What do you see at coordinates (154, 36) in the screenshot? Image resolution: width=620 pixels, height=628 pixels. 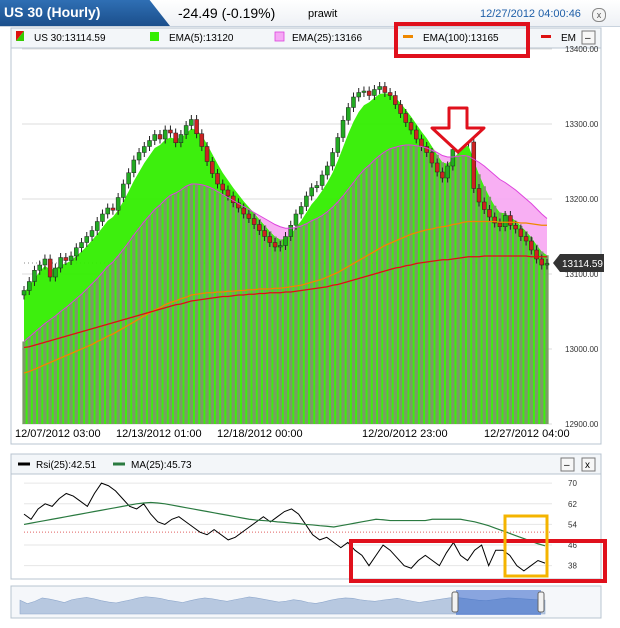 I see `legend-ema5-swatch` at bounding box center [154, 36].